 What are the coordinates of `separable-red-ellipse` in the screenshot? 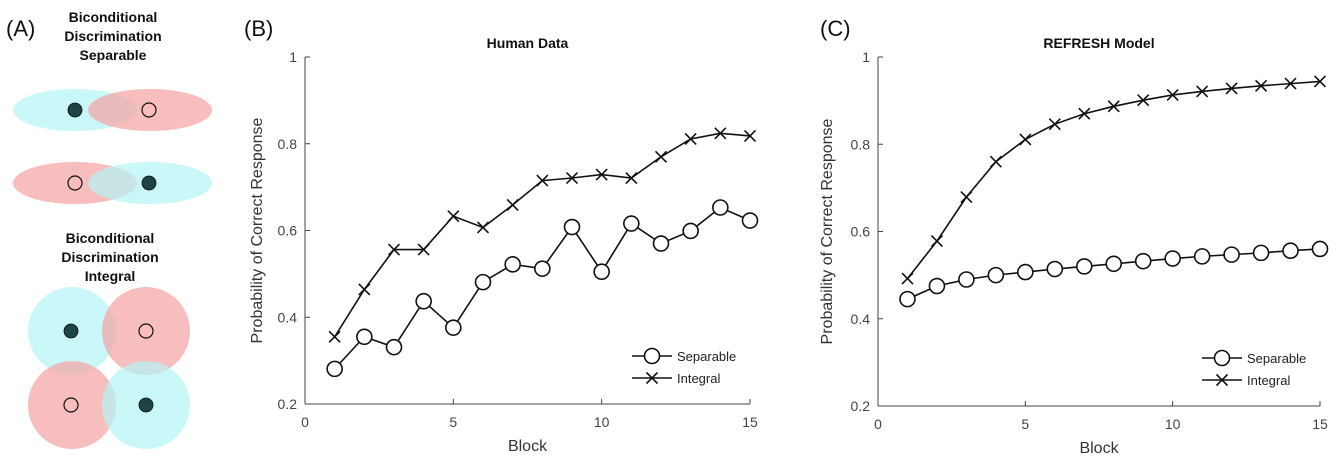 It's located at (150, 110).